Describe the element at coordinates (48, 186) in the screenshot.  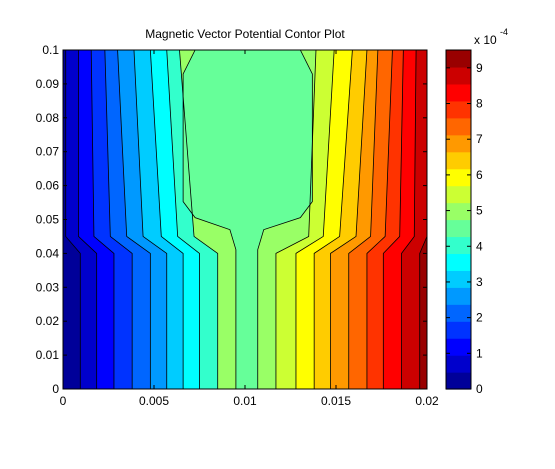
I see `y-tick-label: 0.06` at that location.